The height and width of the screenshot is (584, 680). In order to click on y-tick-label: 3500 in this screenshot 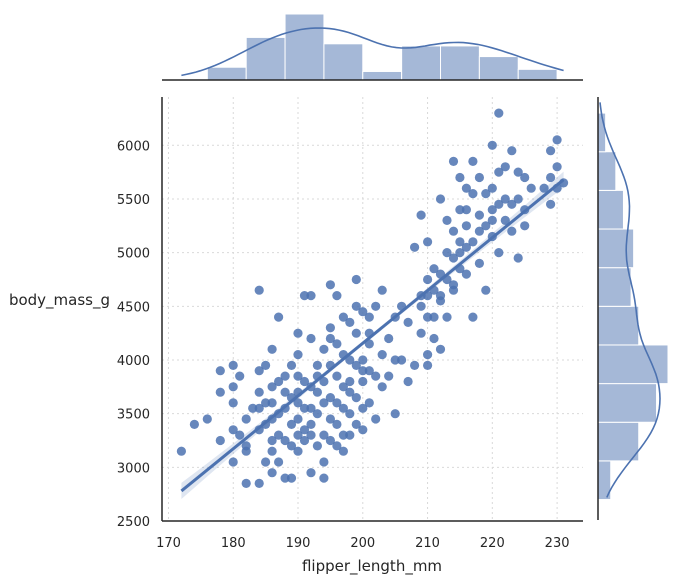, I will do `click(133, 415)`.